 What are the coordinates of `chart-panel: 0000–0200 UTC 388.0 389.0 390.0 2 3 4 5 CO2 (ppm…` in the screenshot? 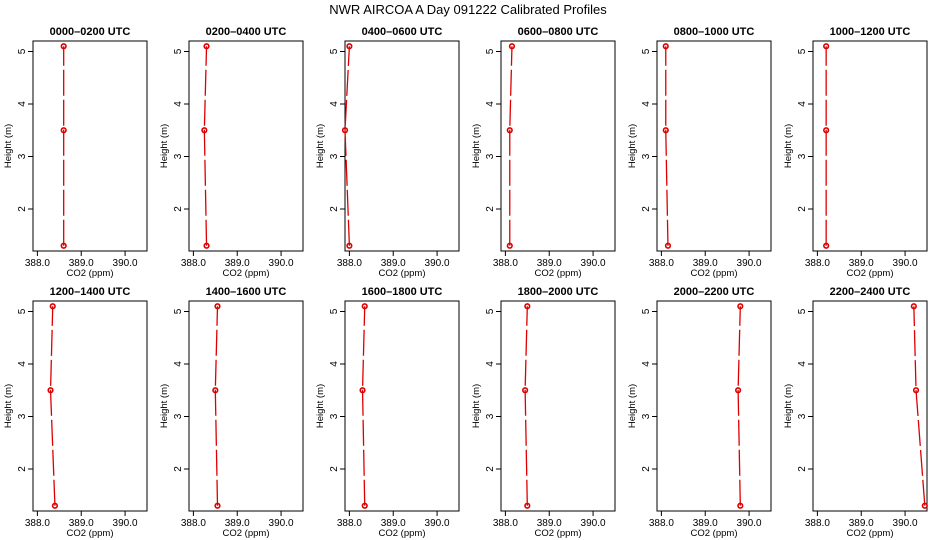 It's located at (75, 152).